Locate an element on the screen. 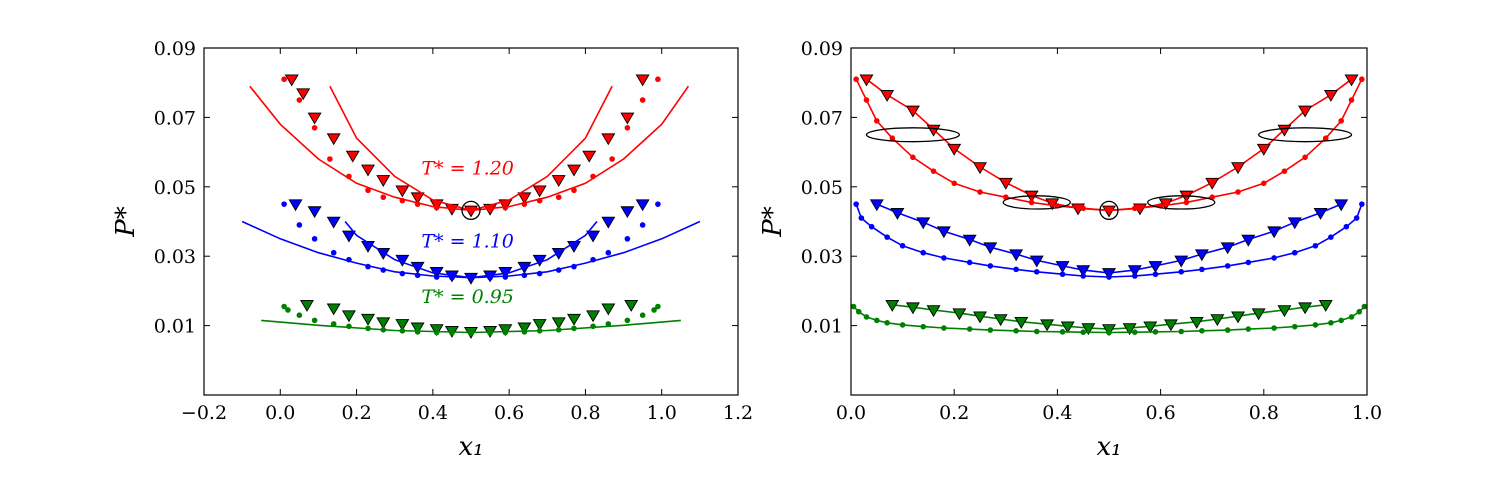 The height and width of the screenshot is (480, 1500). y-tick-label: 0.03 is located at coordinates (822, 257).